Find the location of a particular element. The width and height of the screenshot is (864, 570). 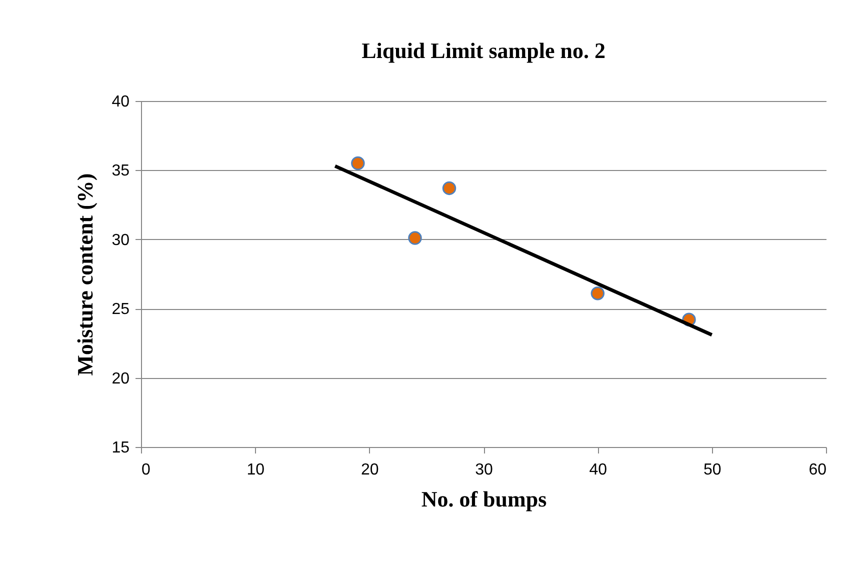

y-axis-title: Moisture content (%) is located at coordinates (85, 274).